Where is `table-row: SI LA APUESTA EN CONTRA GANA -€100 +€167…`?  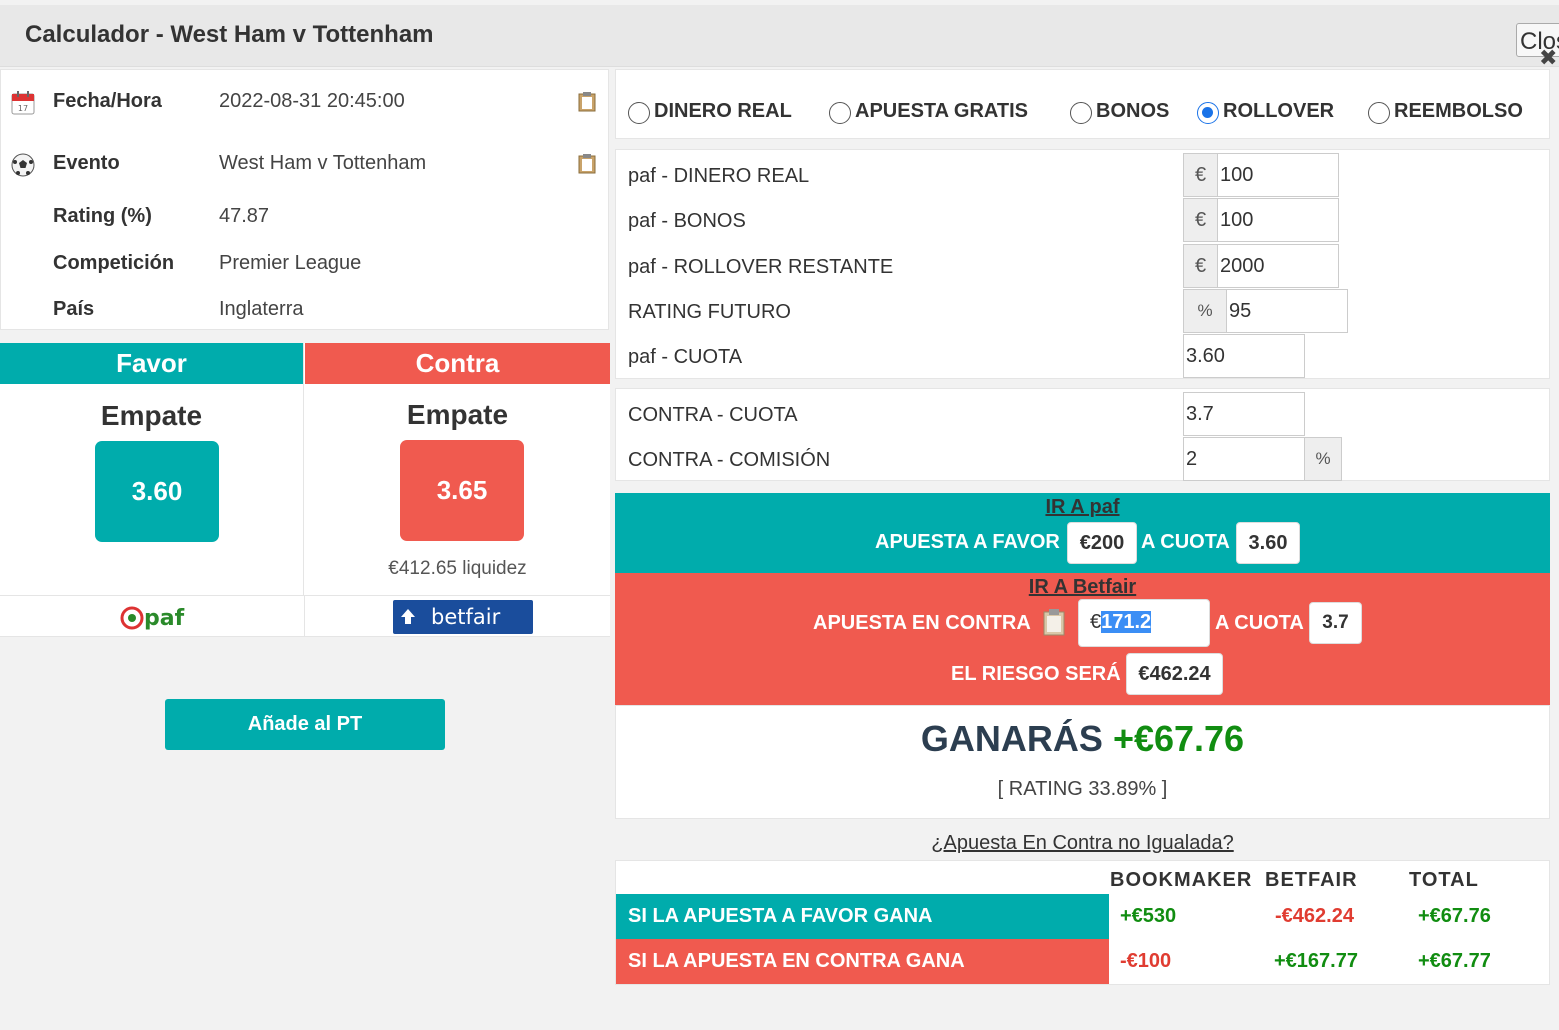
table-row: SI LA APUESTA EN CONTRA GANA -€100 +€167… is located at coordinates (1083, 961).